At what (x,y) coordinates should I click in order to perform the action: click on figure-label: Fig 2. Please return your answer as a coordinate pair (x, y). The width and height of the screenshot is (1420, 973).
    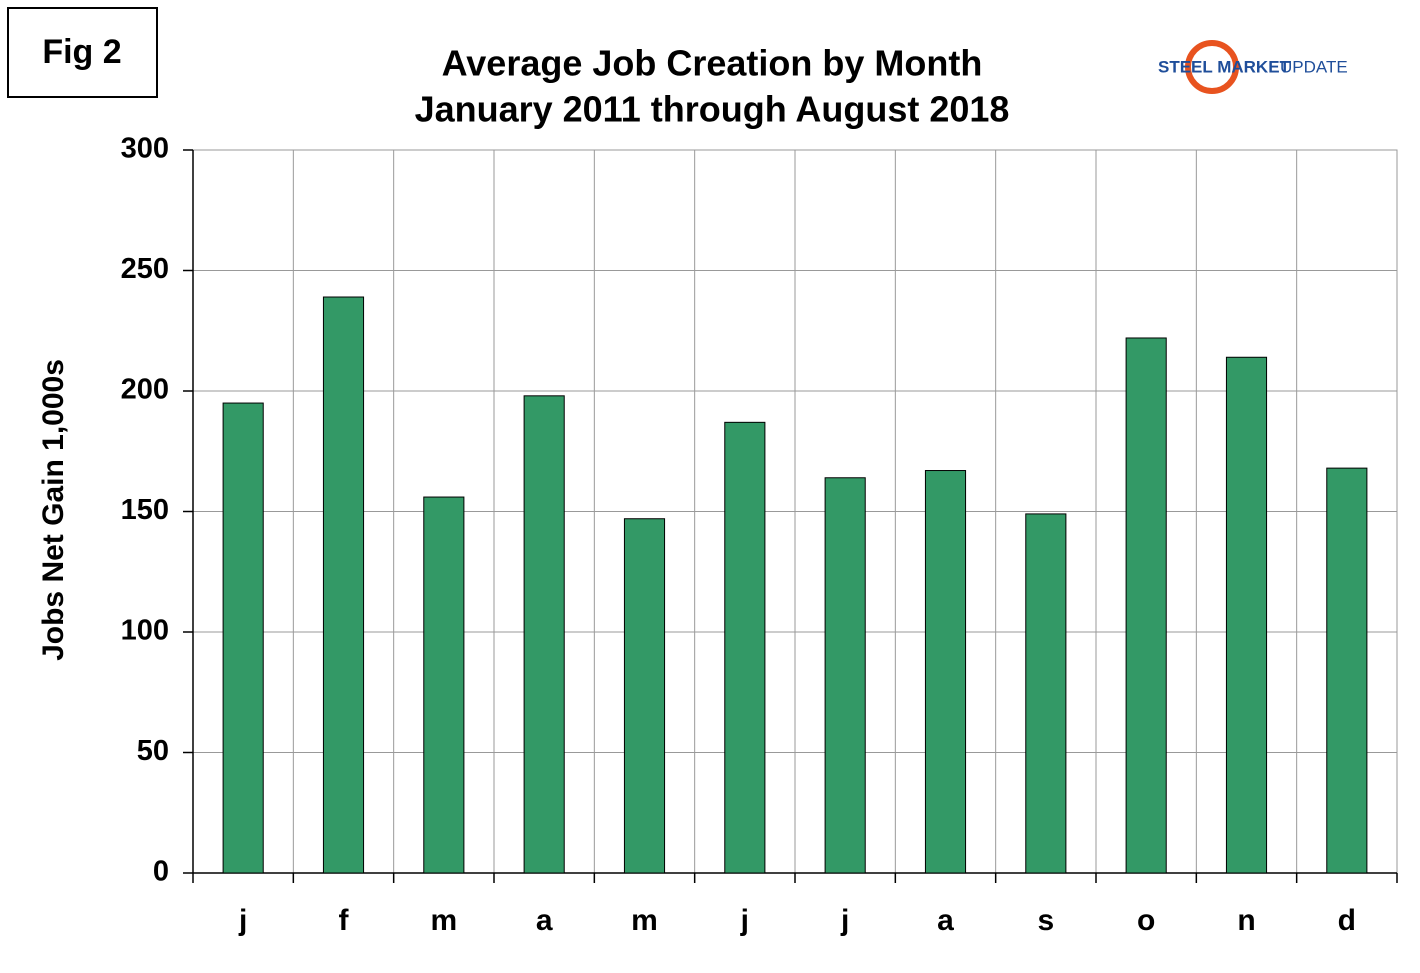
    Looking at the image, I should click on (81, 52).